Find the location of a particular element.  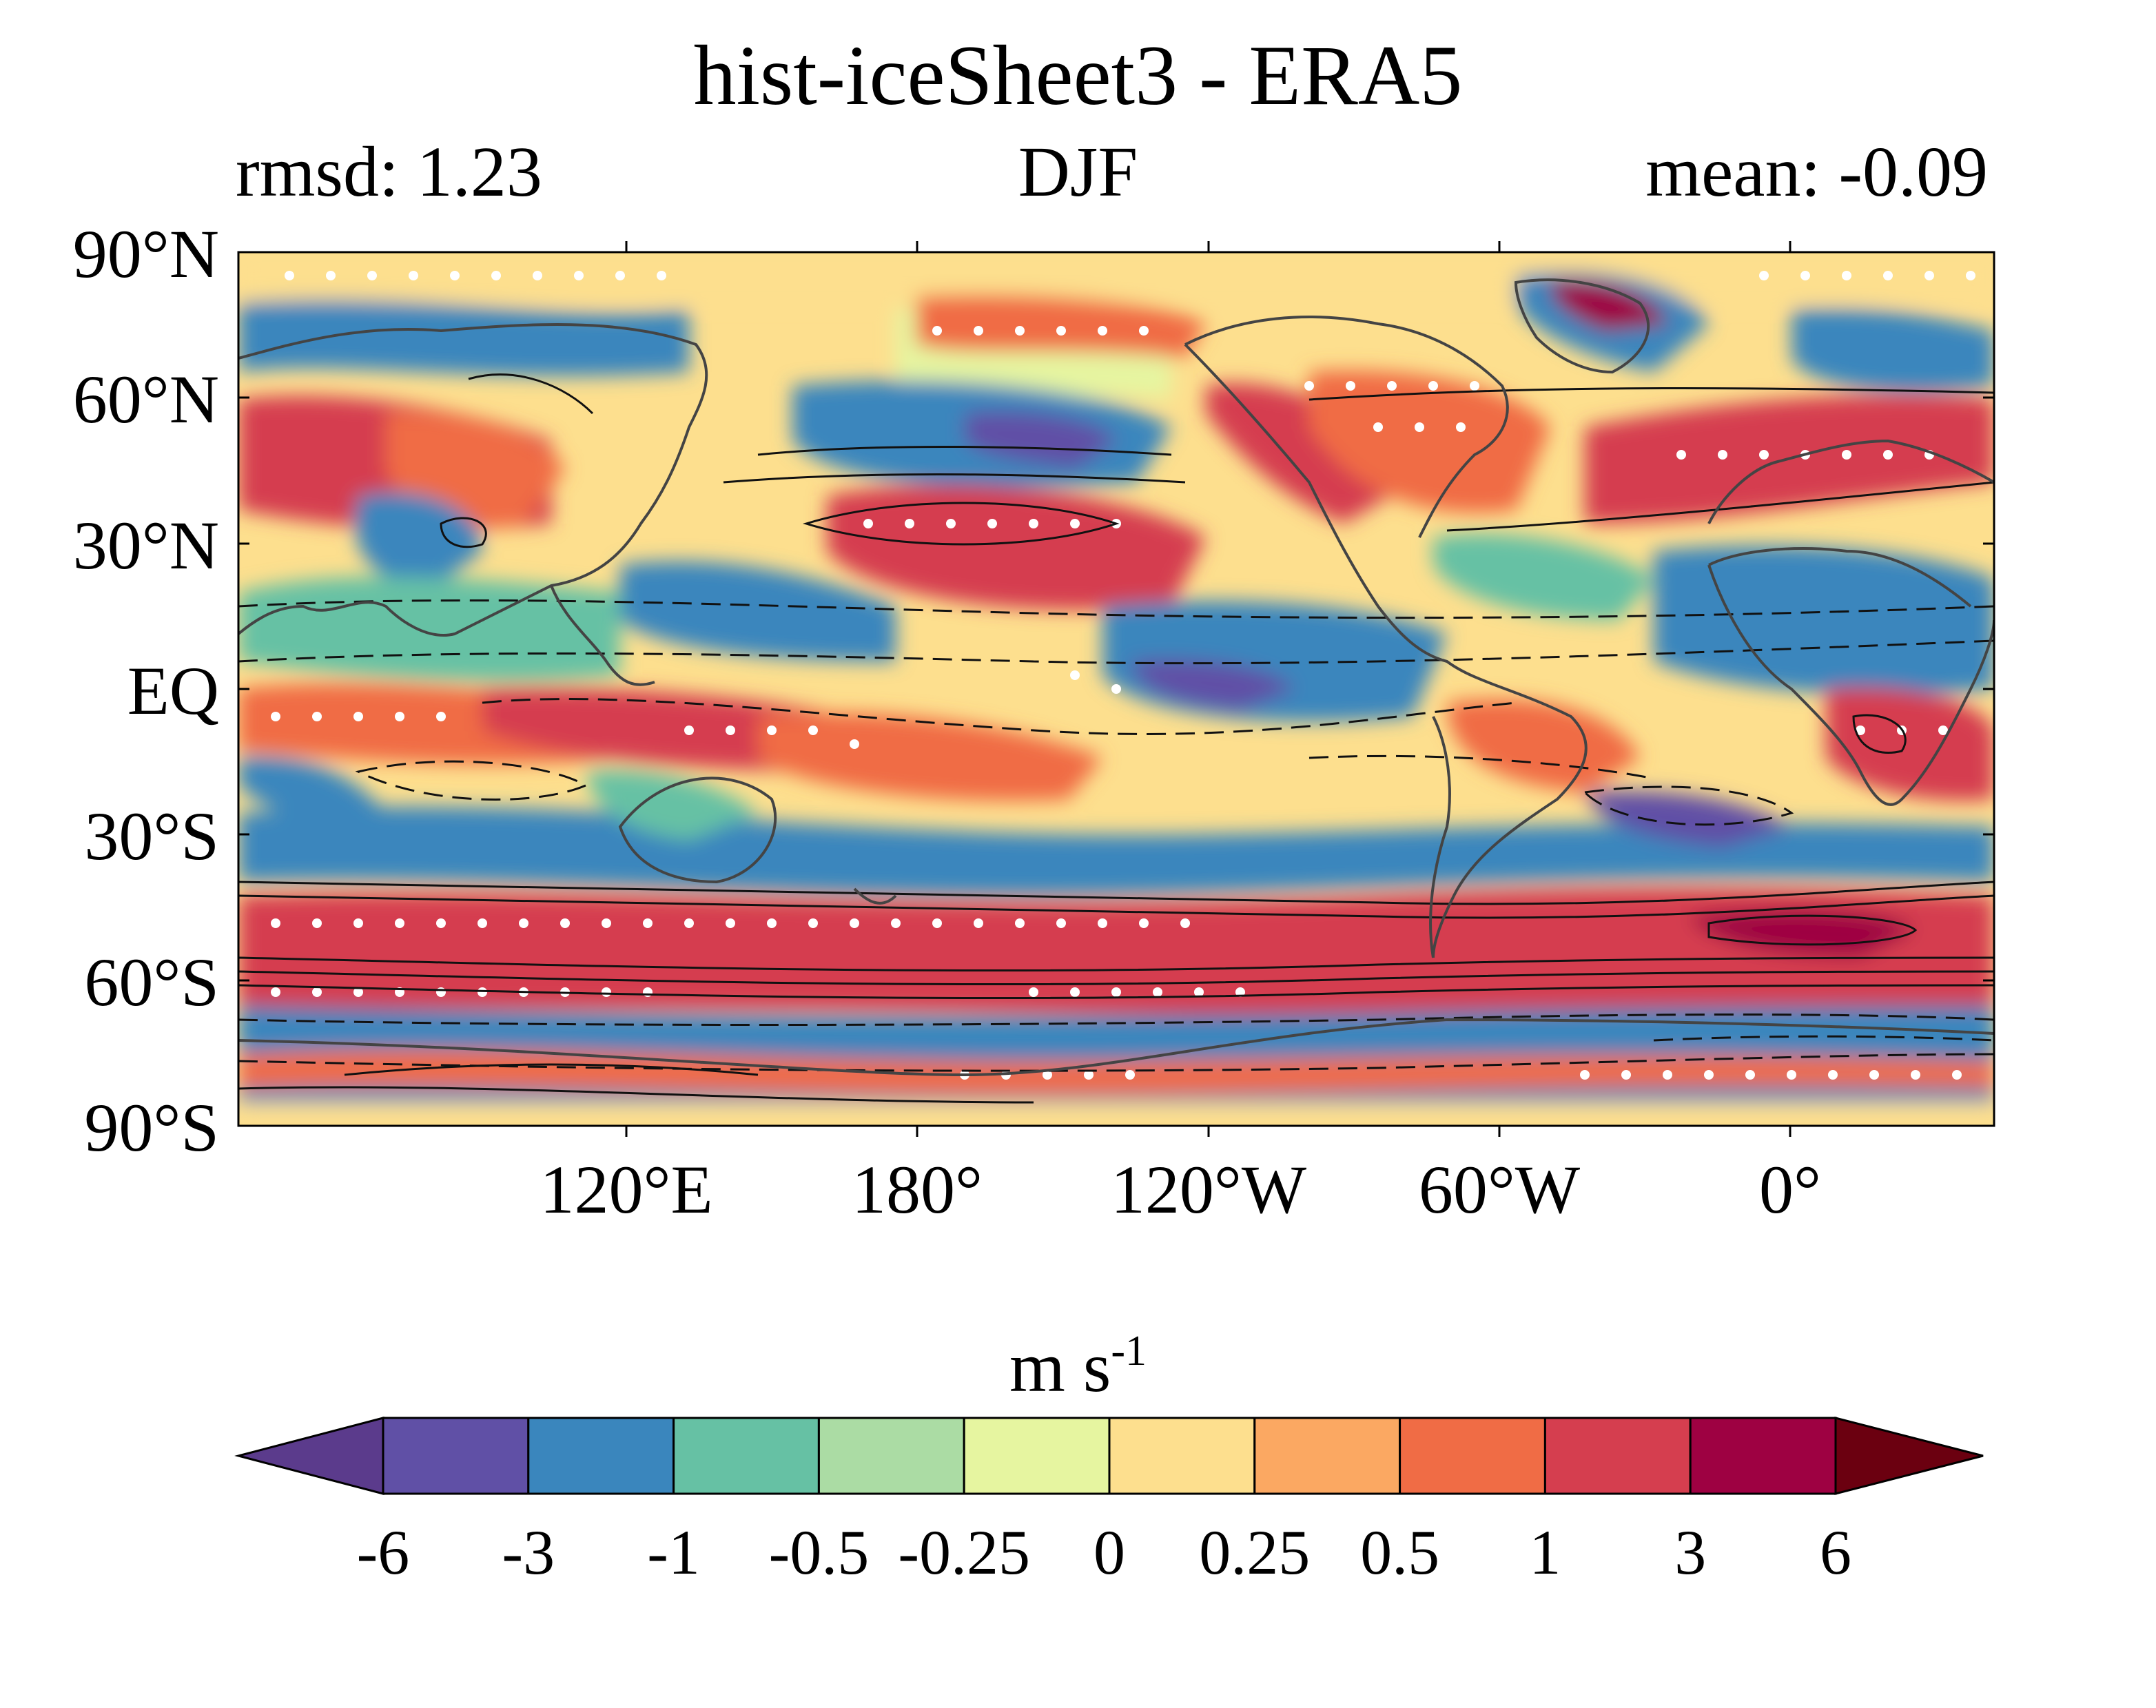

lon-label-60w: 60°W is located at coordinates (1500, 1189).